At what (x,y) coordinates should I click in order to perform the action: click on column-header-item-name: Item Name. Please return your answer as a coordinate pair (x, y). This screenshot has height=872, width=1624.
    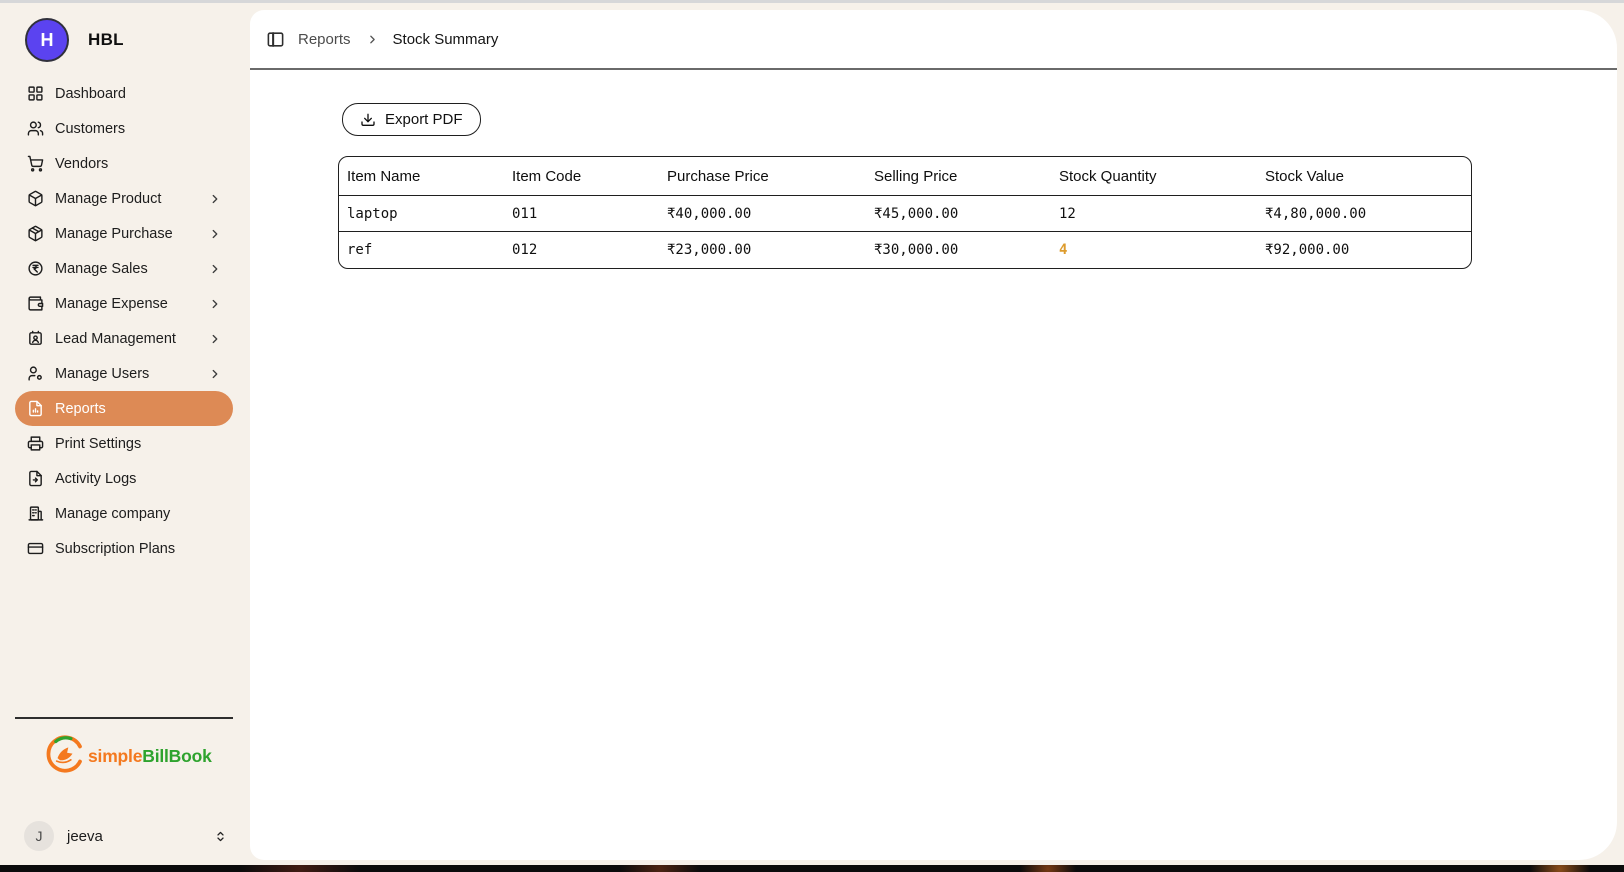
    Looking at the image, I should click on (421, 176).